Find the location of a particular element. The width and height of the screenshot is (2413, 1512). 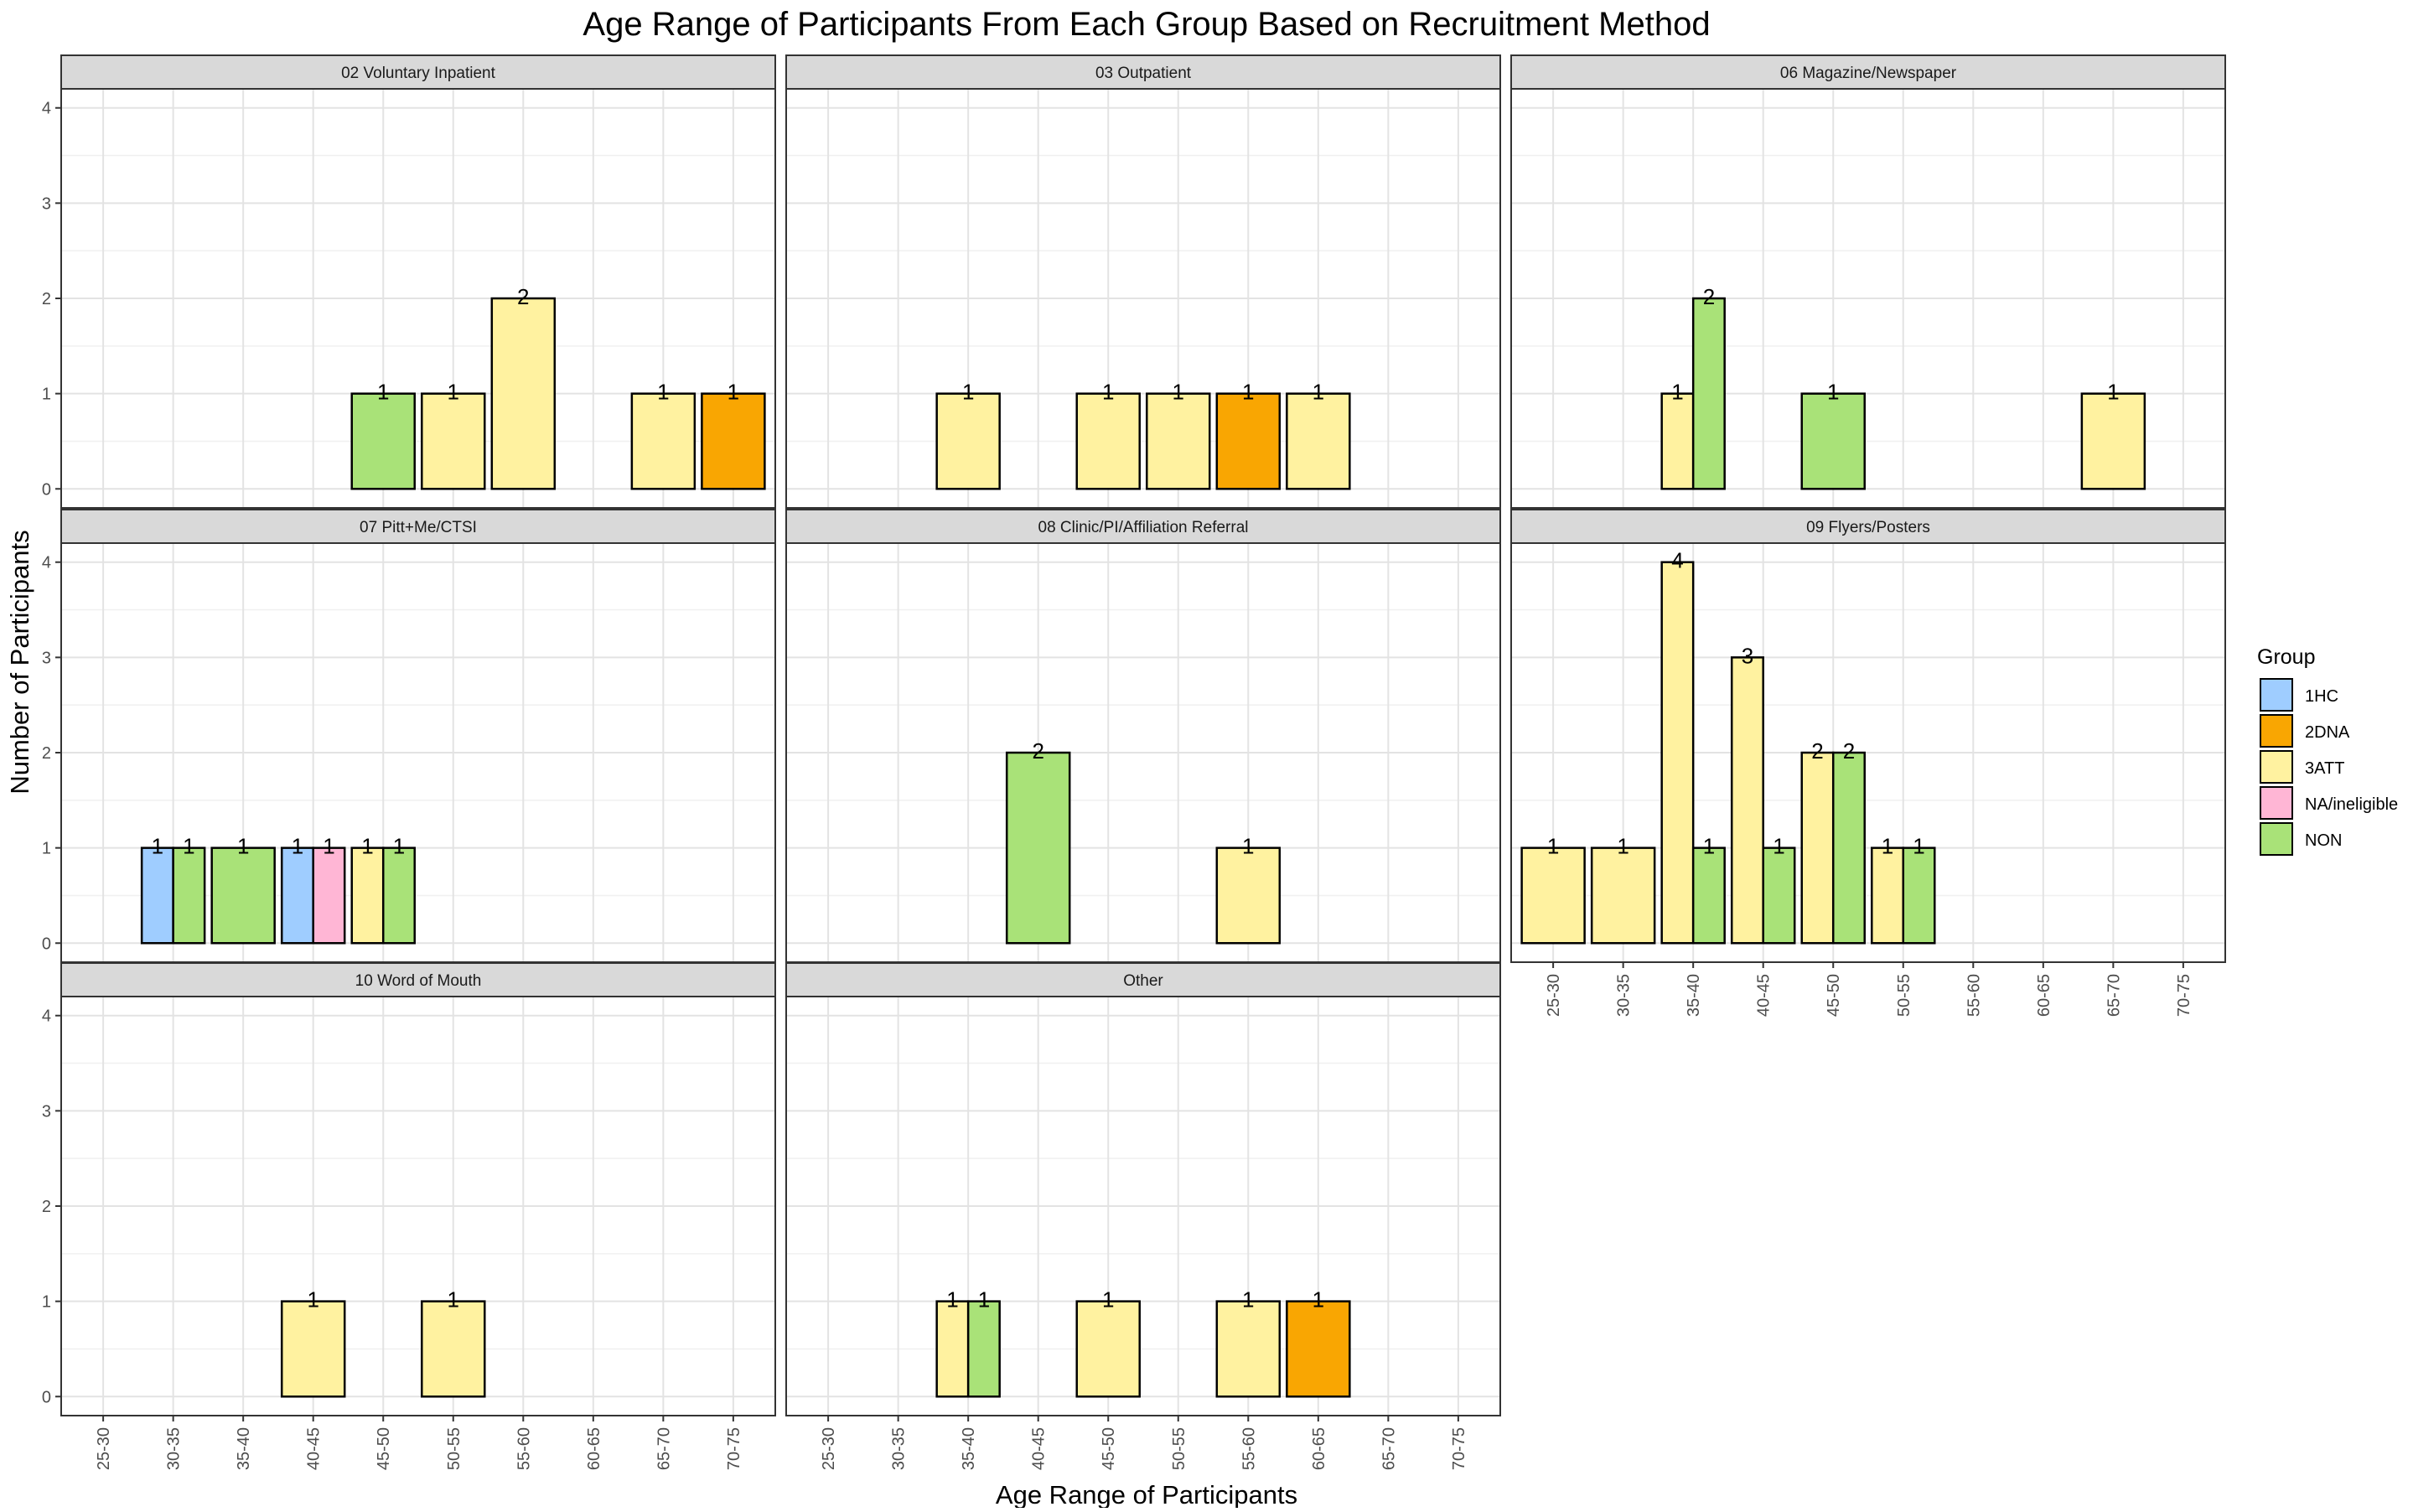

facet-title: Other is located at coordinates (1143, 981).